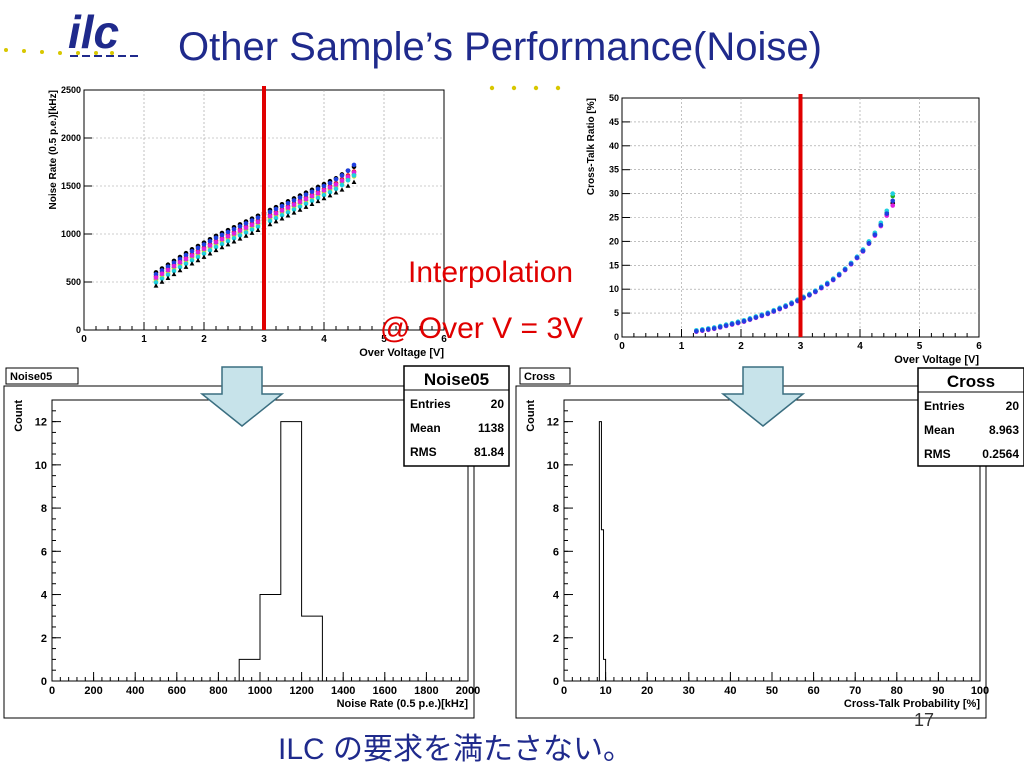 This screenshot has height=773, width=1024. What do you see at coordinates (456, 379) in the screenshot?
I see `stats-title: Noise05` at bounding box center [456, 379].